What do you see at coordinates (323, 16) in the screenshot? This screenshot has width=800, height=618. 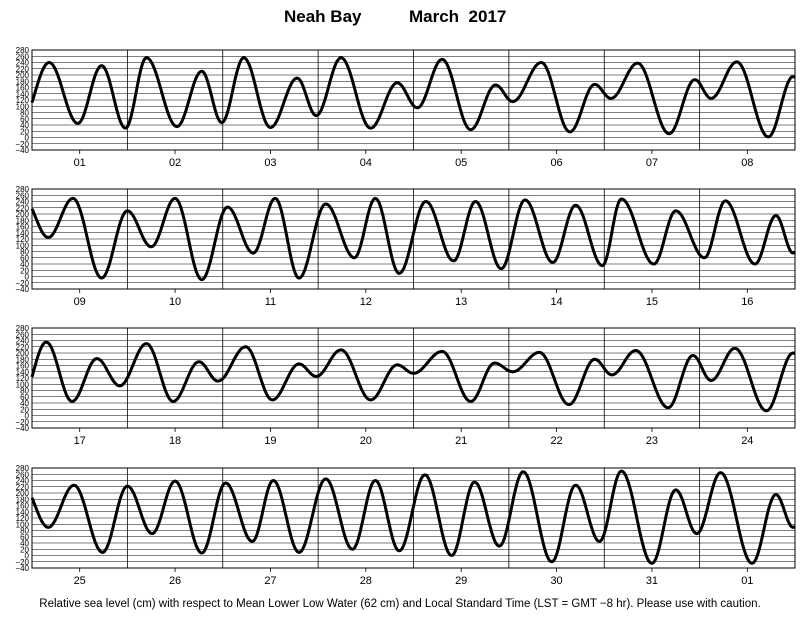 I see `station-title: Neah Bay` at bounding box center [323, 16].